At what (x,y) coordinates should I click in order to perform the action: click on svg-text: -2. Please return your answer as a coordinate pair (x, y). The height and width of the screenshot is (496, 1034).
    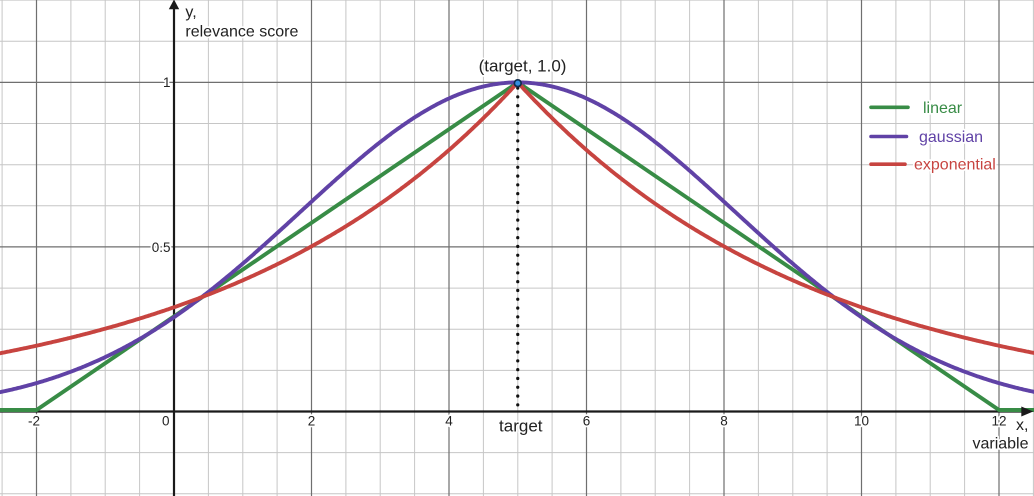
    Looking at the image, I should click on (34, 421).